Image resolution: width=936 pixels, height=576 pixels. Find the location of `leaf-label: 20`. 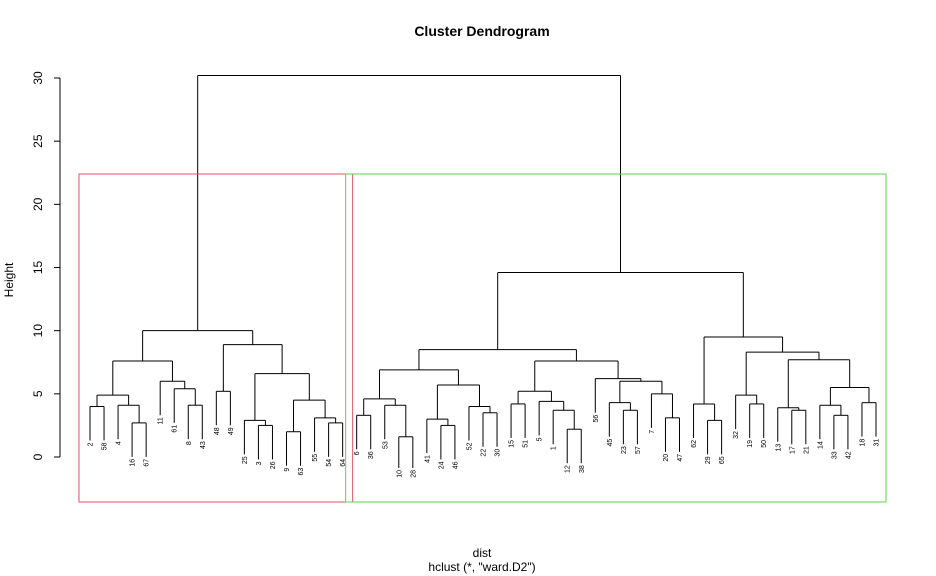

leaf-label: 20 is located at coordinates (666, 458).